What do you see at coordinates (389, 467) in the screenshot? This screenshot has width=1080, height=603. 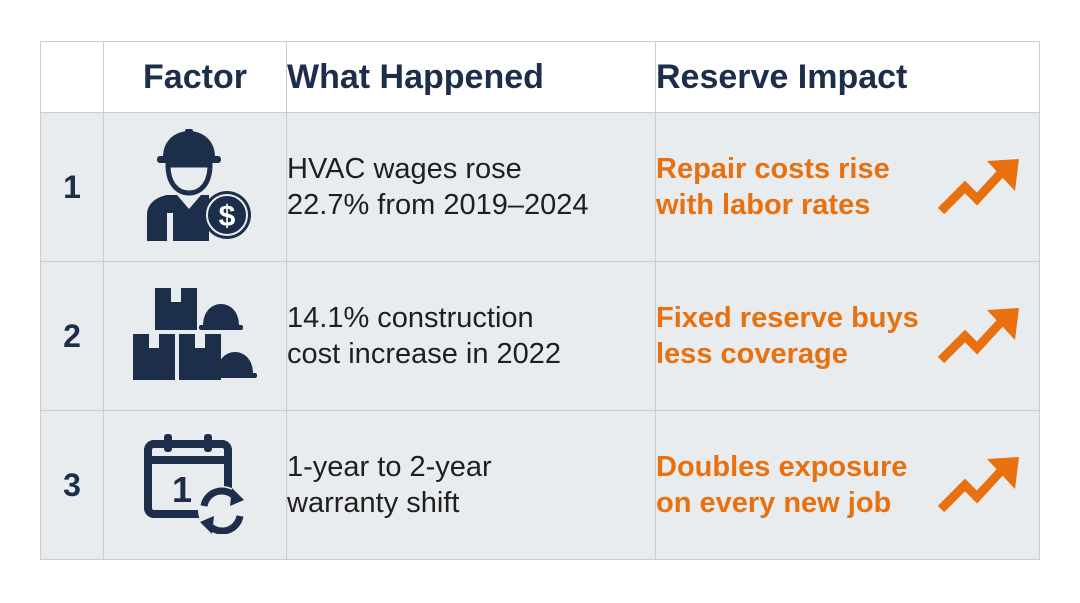 I see `what-line: 1-year to 2-year` at bounding box center [389, 467].